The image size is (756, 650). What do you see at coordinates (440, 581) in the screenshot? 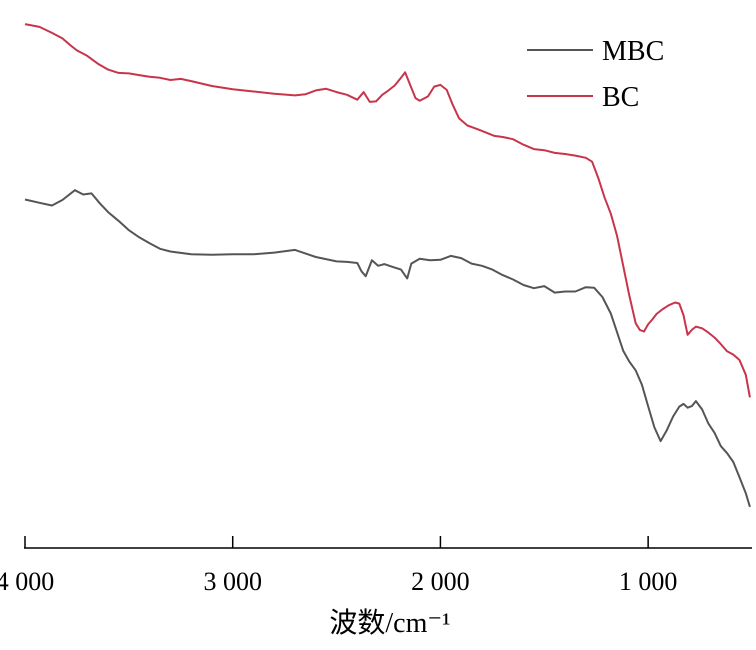
I see `x-tick-label: 2 000` at bounding box center [440, 581].